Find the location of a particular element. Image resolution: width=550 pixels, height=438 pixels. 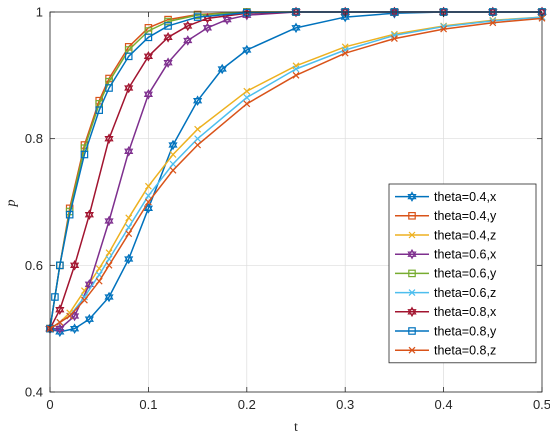

x-tick-label: 0.3 is located at coordinates (345, 404).